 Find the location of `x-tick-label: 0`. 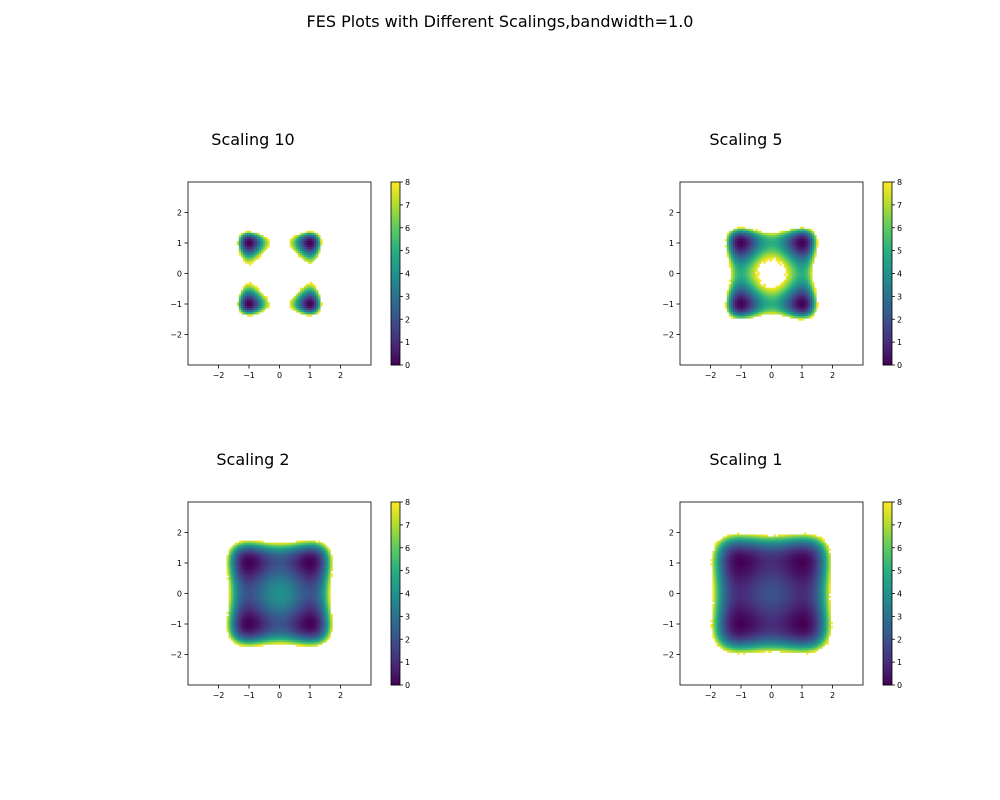

x-tick-label: 0 is located at coordinates (771, 375).